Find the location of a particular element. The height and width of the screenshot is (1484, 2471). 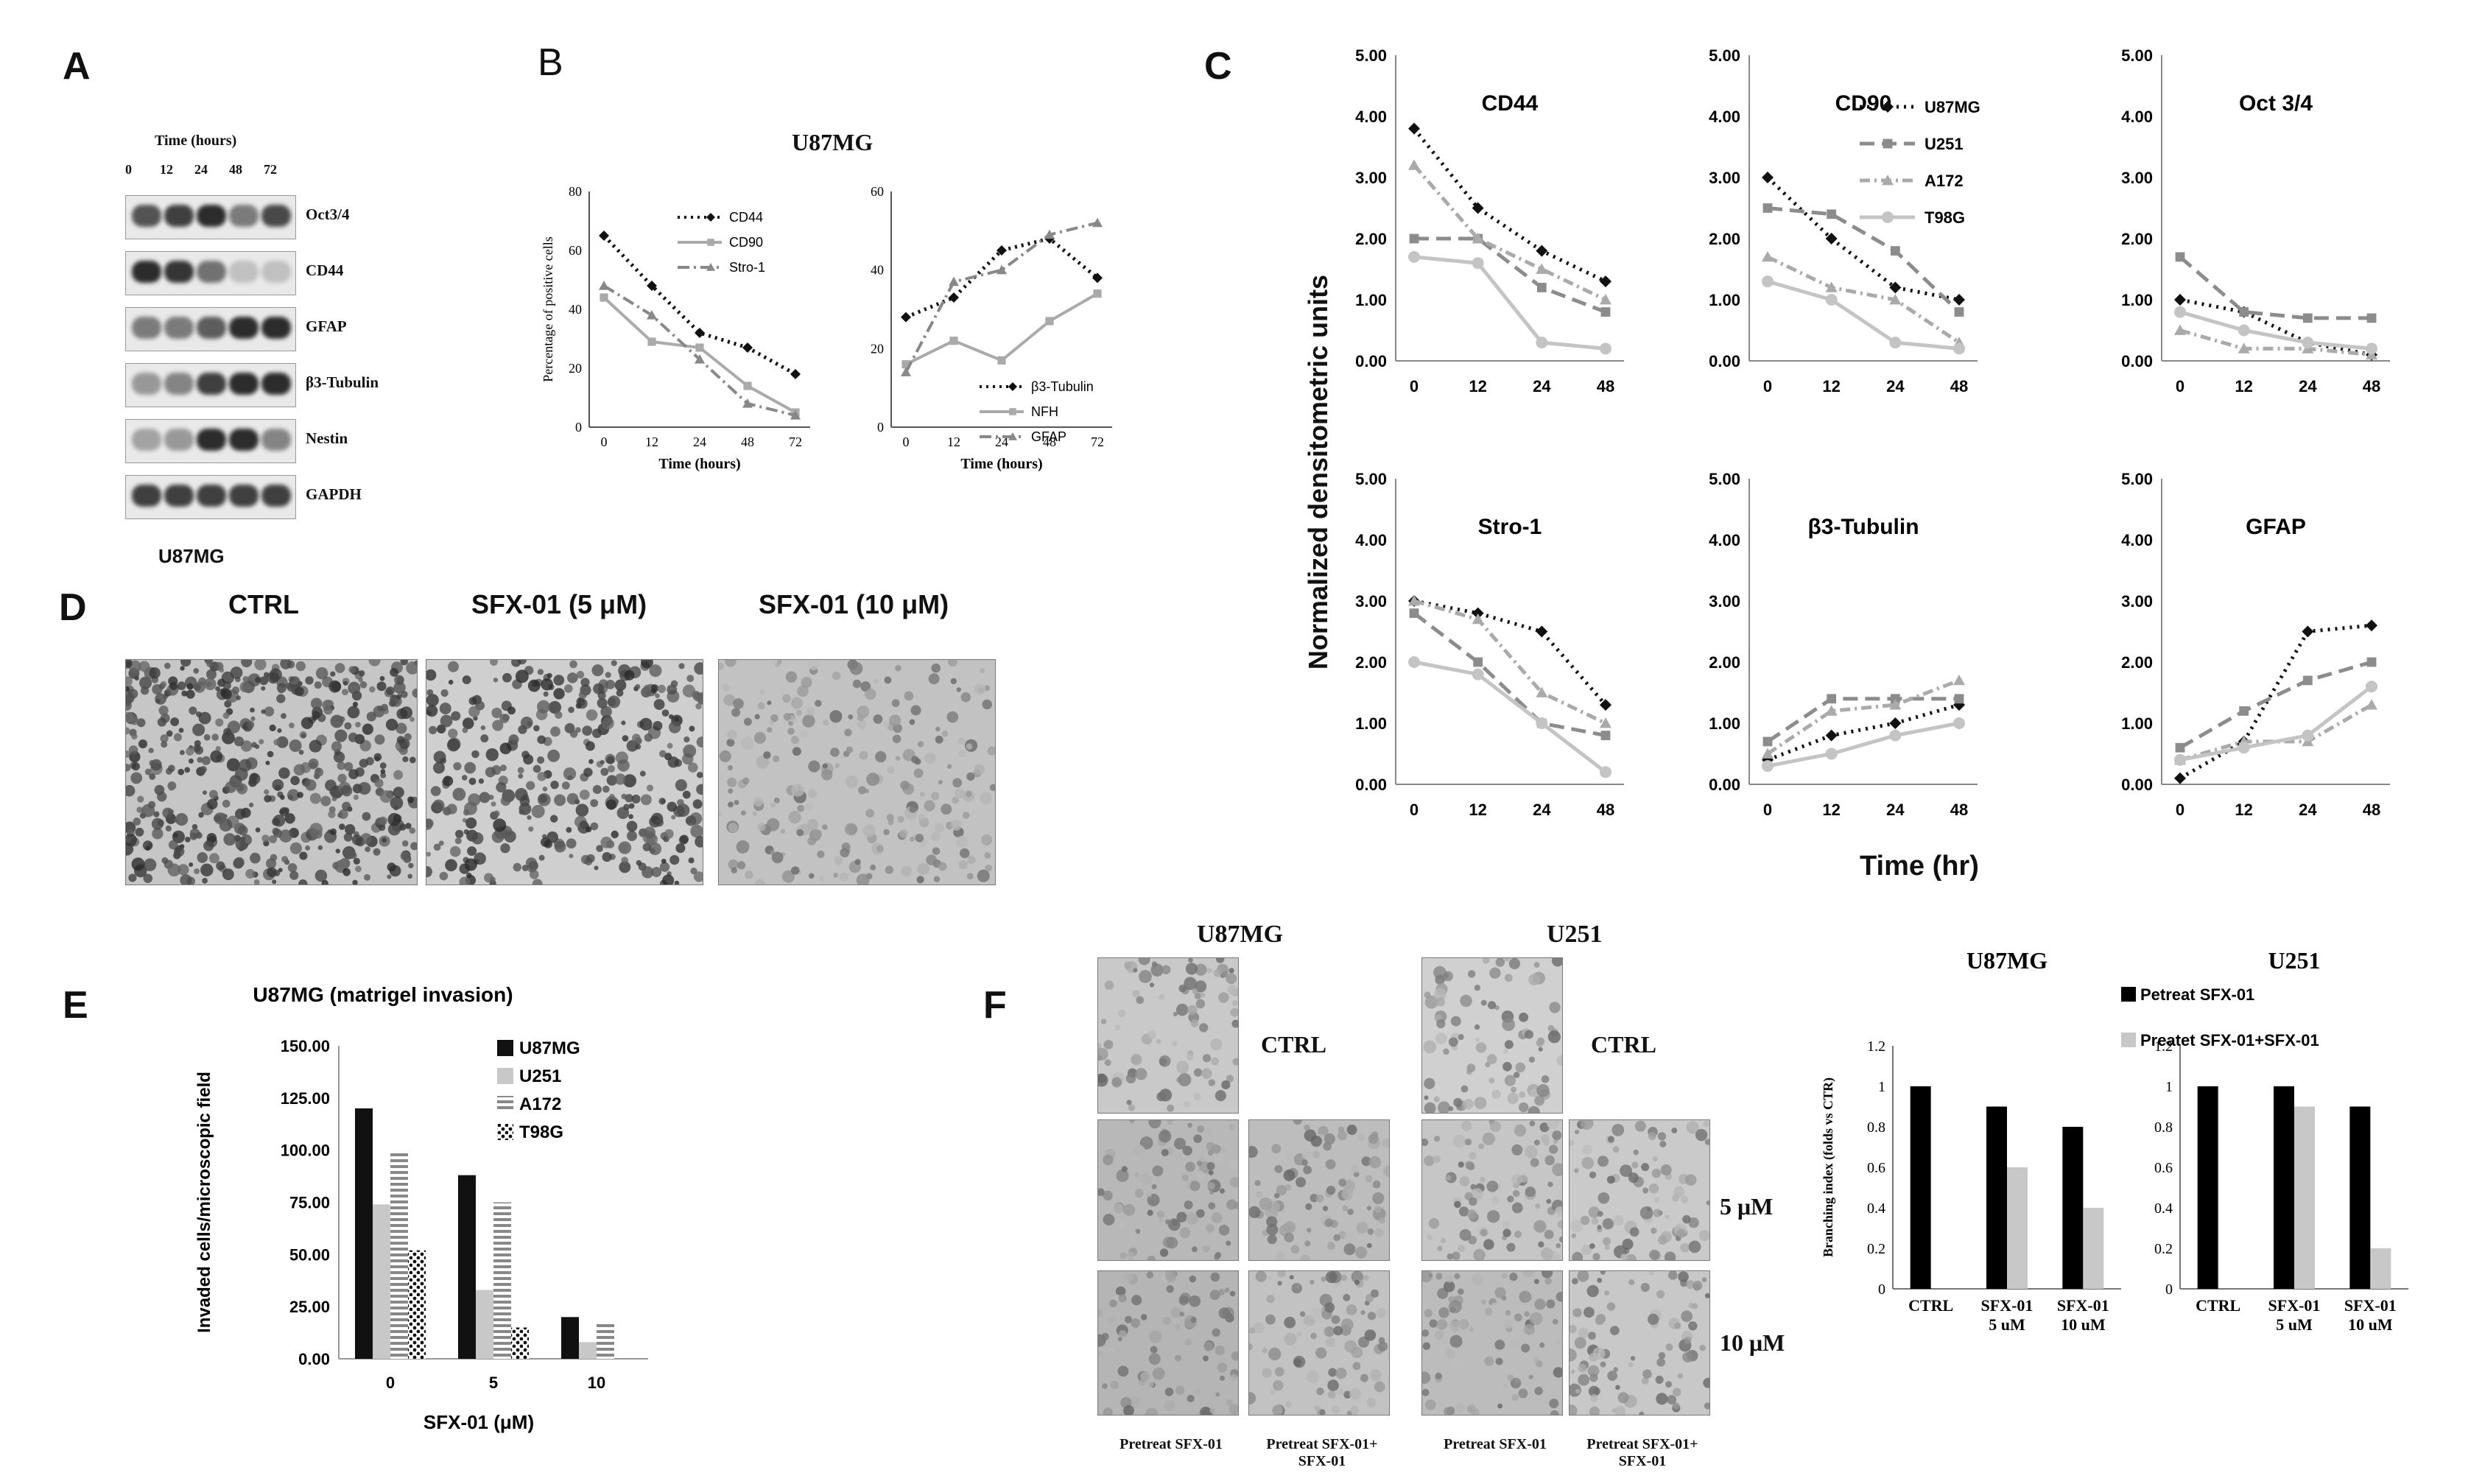

y-tick-label: 3.00 is located at coordinates (2137, 178).